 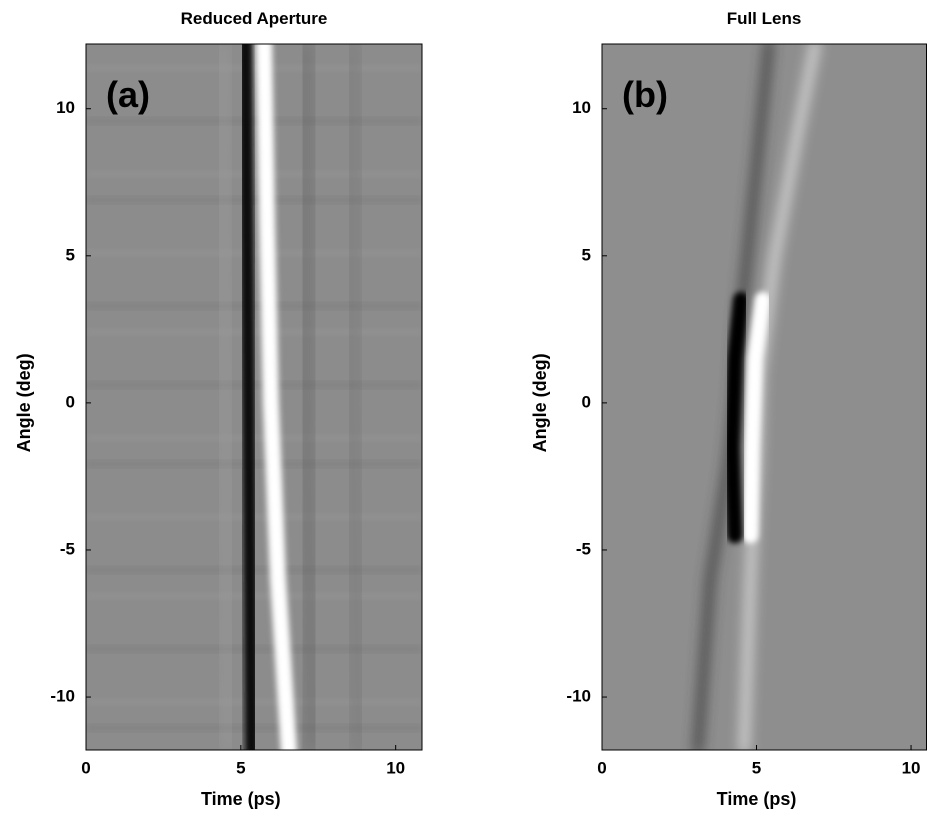 What do you see at coordinates (764, 18) in the screenshot?
I see `chart-title: Full Lens` at bounding box center [764, 18].